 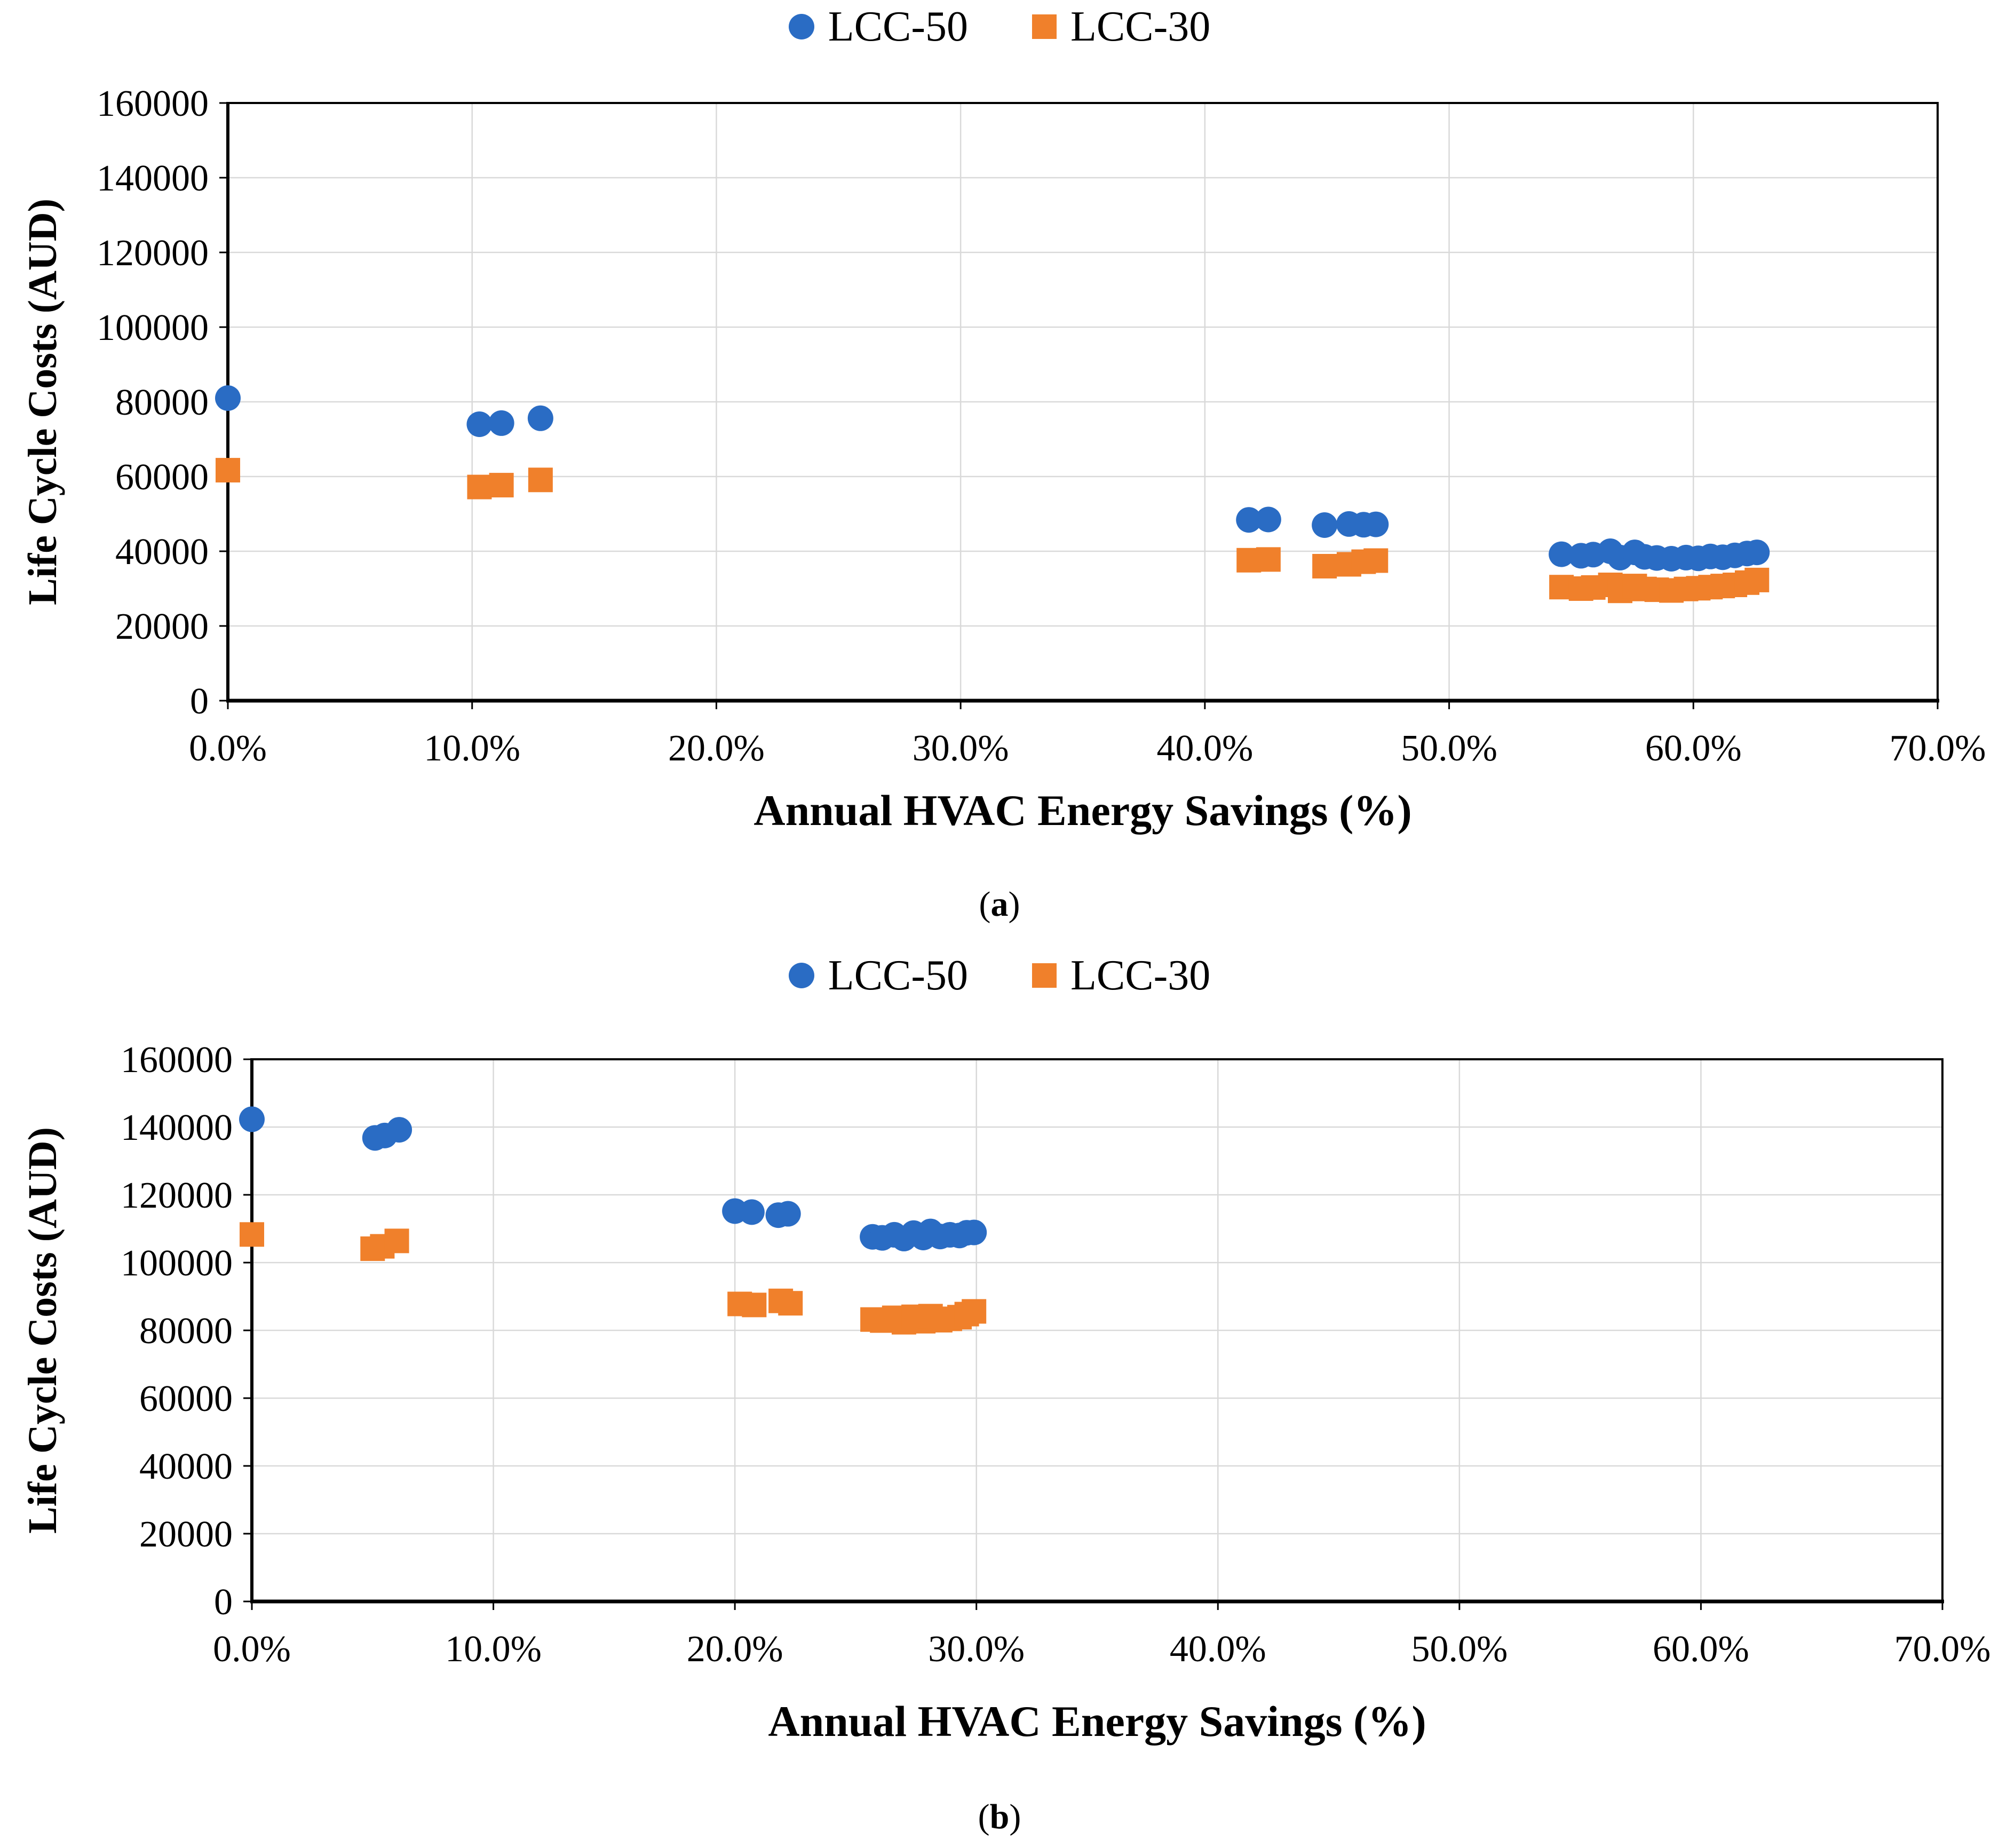 I want to click on legend-b: LCC-50 LCC-30, so click(x=999, y=976).